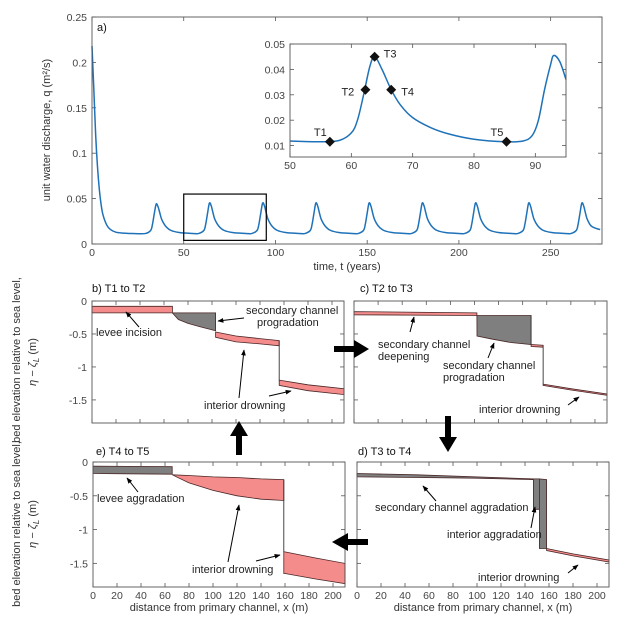 This screenshot has width=624, height=626. What do you see at coordinates (79, 564) in the screenshot?
I see `y-tick-label: -1.5` at bounding box center [79, 564].